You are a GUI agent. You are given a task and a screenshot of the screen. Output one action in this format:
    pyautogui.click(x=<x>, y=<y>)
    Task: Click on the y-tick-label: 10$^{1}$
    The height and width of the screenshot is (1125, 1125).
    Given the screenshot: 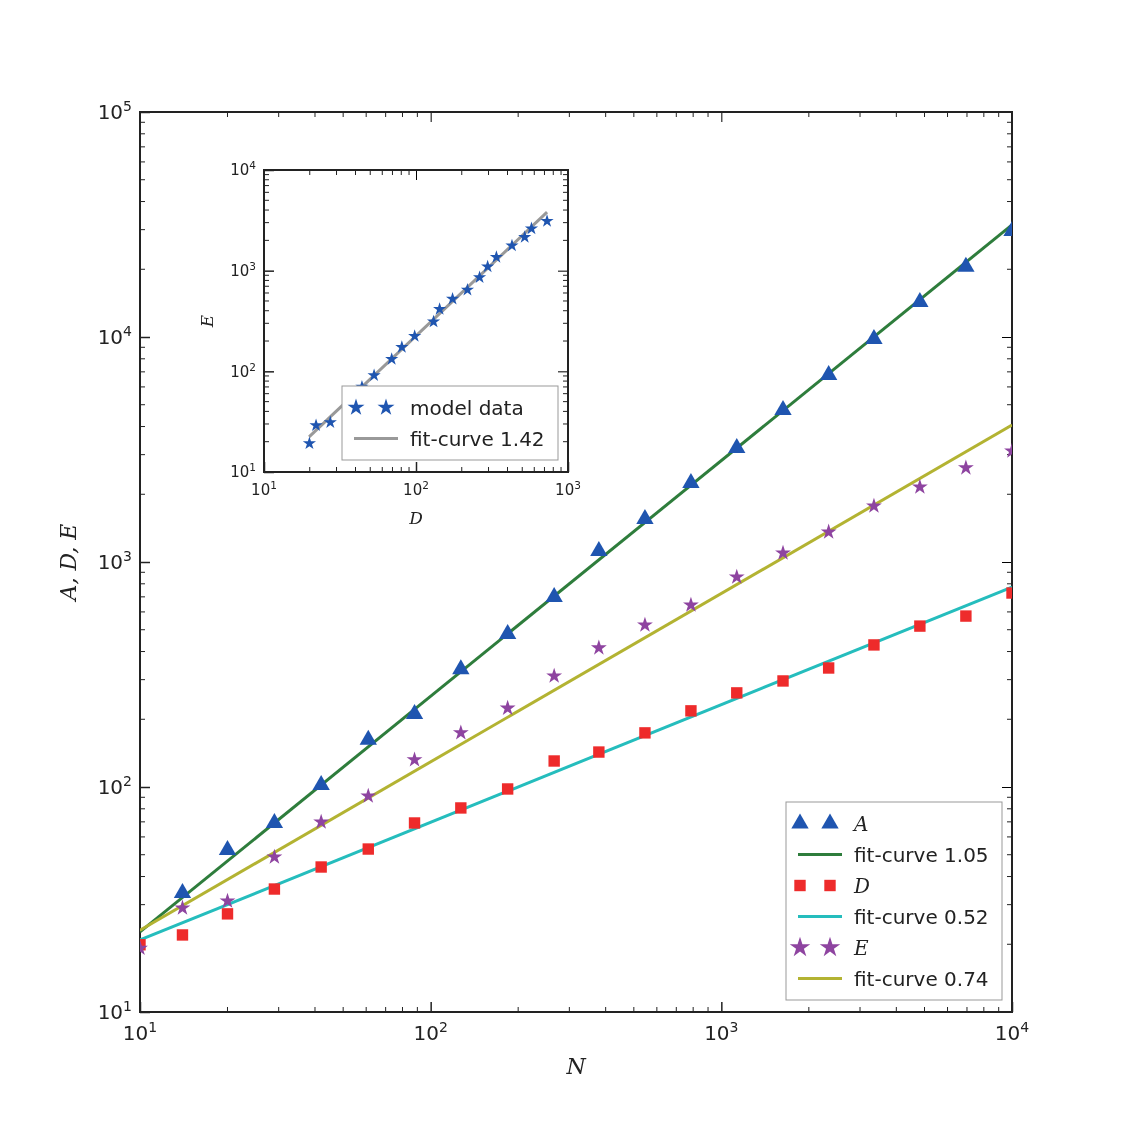 What is the action you would take?
    pyautogui.click(x=243, y=471)
    